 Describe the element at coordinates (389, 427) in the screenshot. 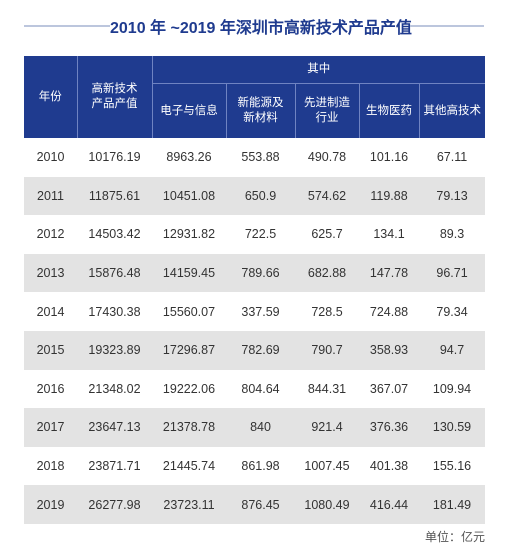

I see `cell-biomedicine: 376.36` at that location.